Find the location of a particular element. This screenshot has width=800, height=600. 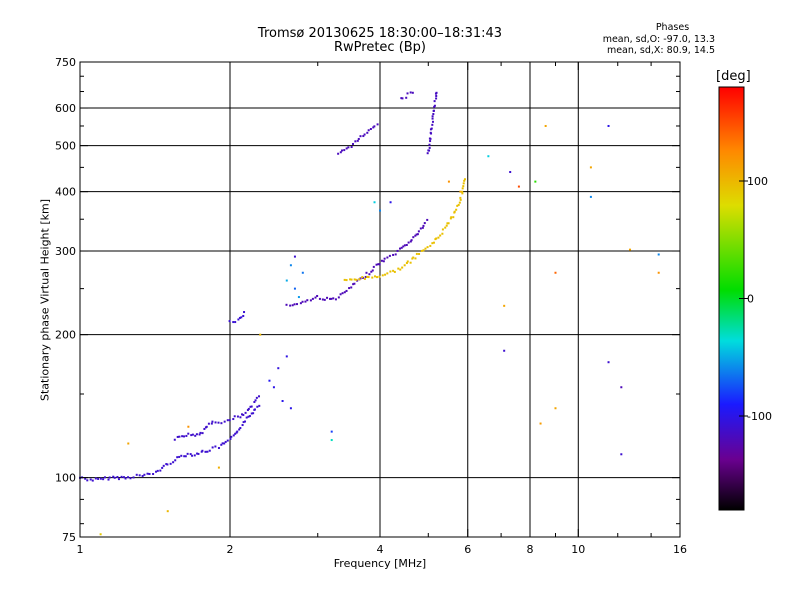

y-tick-label: 300 is located at coordinates (65, 251).